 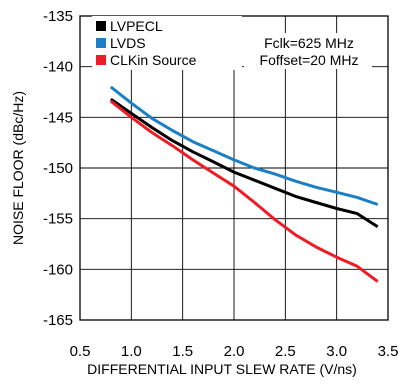 I want to click on y-tick-label: -160, so click(x=58, y=269).